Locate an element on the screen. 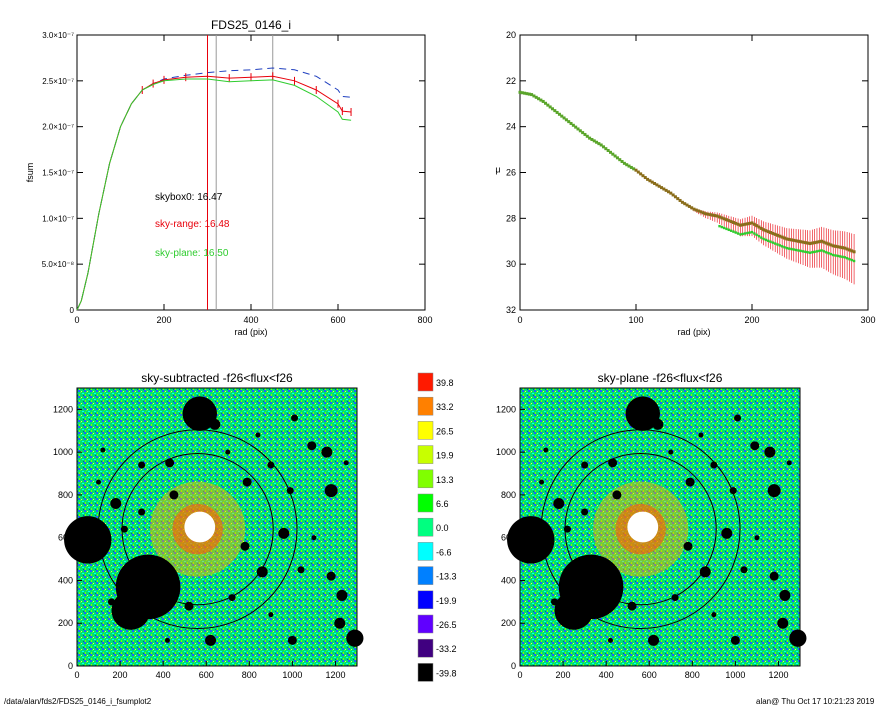  colorbar-label: -33.2 is located at coordinates (446, 649).